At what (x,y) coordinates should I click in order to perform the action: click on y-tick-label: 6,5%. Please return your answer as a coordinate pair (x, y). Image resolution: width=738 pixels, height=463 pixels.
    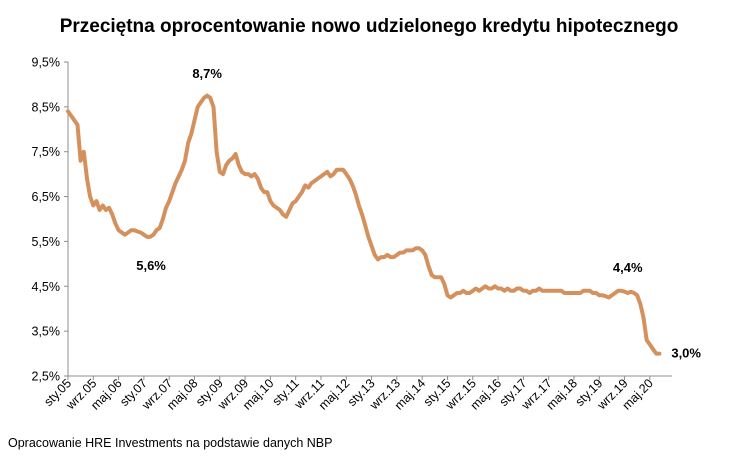
    Looking at the image, I should click on (46, 197).